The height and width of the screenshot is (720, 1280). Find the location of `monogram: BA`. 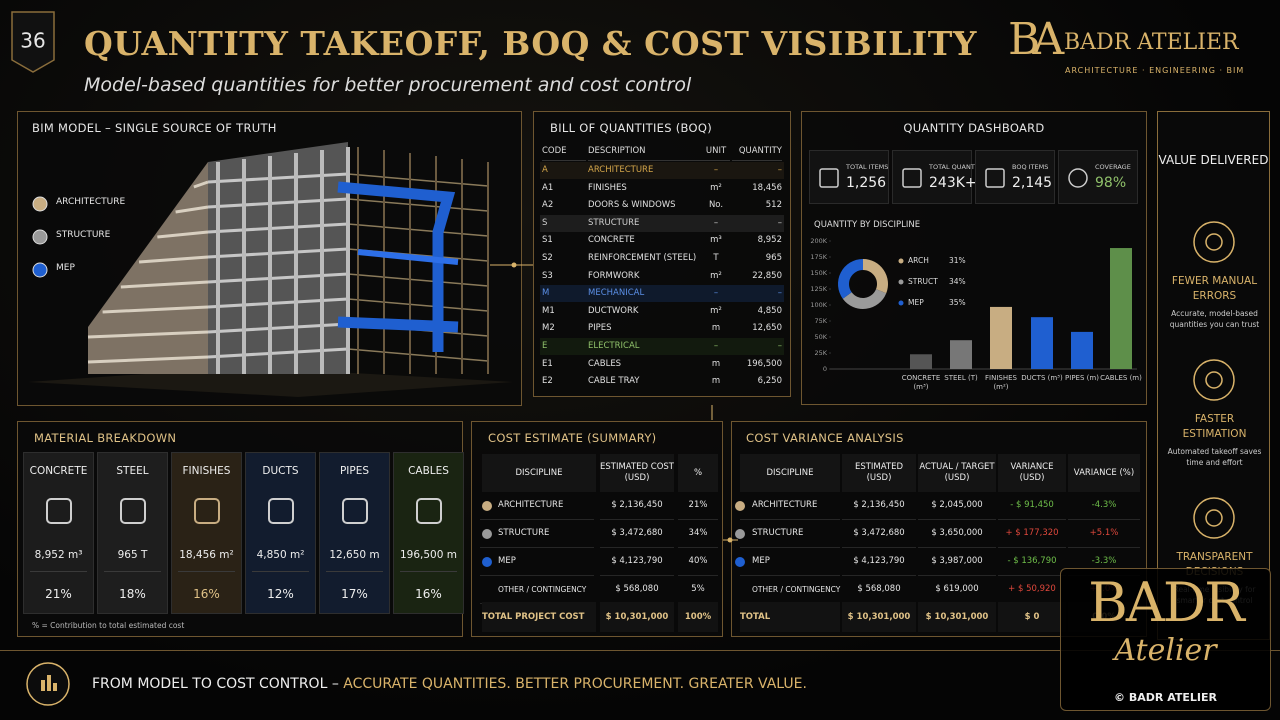

monogram: BA is located at coordinates (1036, 39).